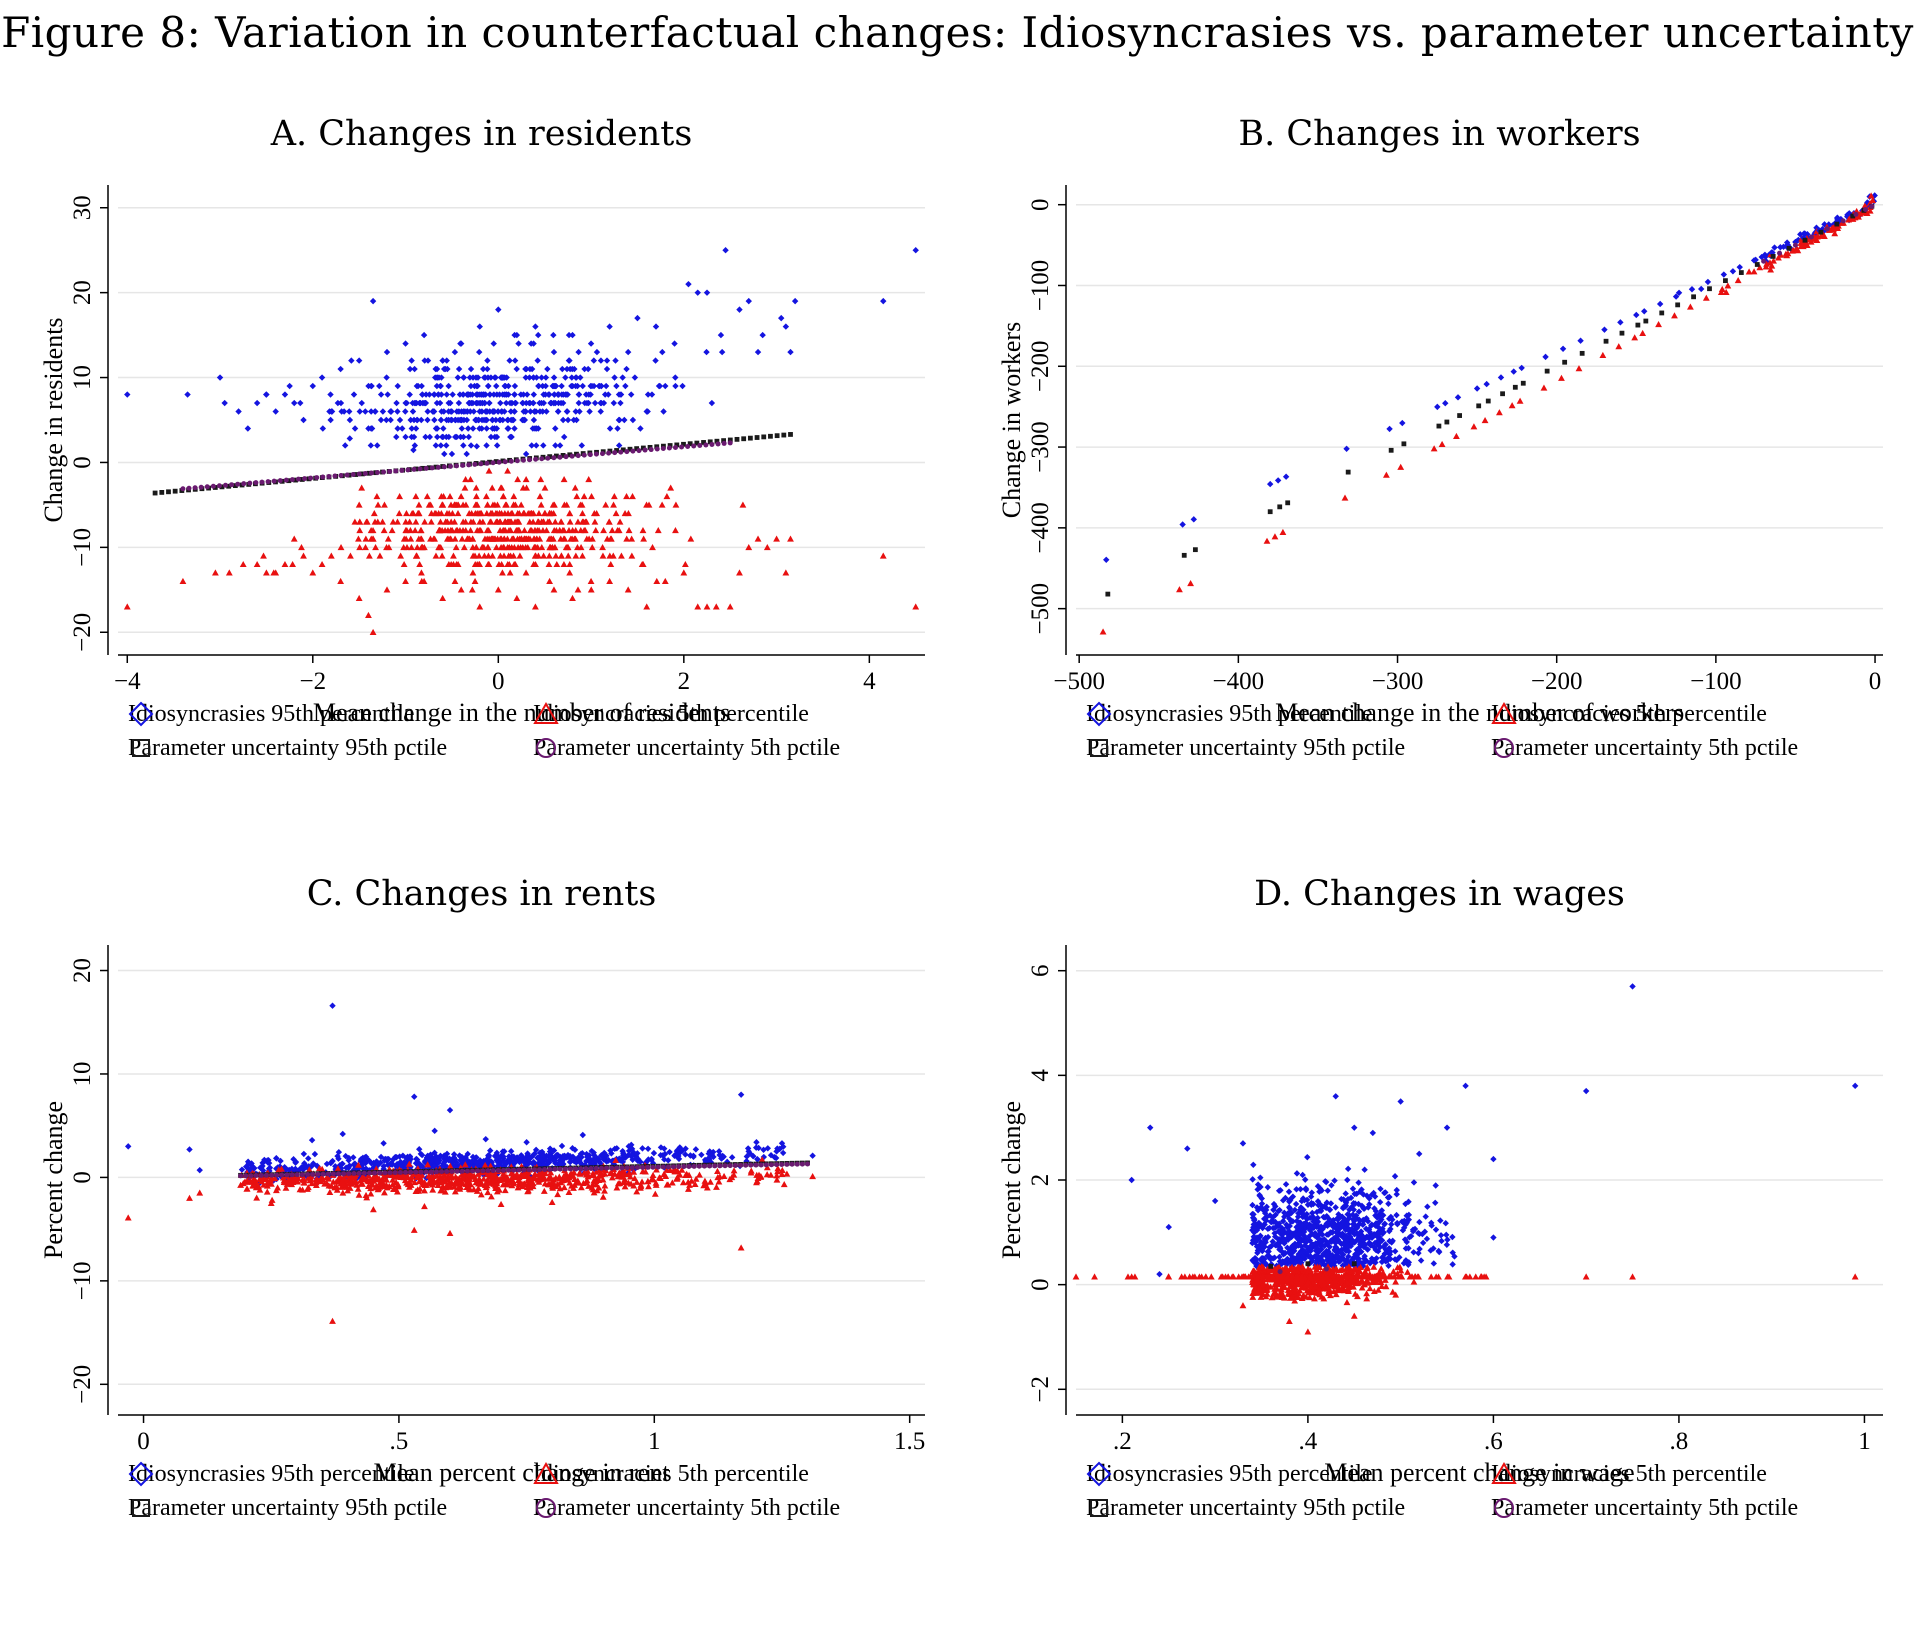 This screenshot has width=1915, height=1625. Describe the element at coordinates (1011, 420) in the screenshot. I see `y-axis-label: Change in workers` at that location.